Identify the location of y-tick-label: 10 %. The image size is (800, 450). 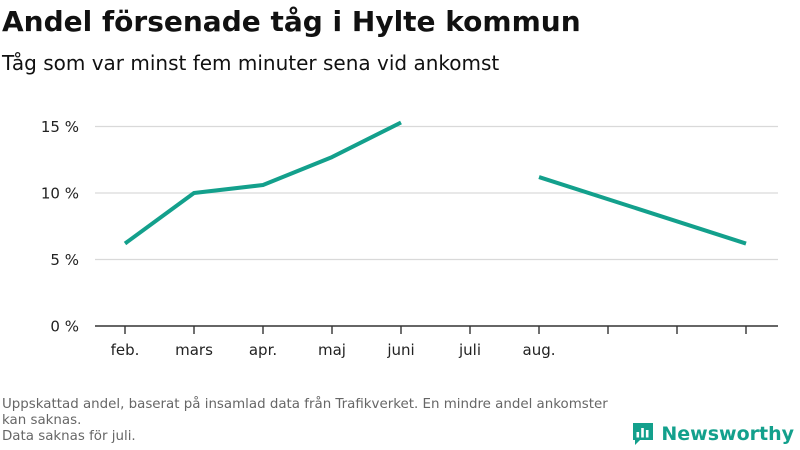
(60, 194).